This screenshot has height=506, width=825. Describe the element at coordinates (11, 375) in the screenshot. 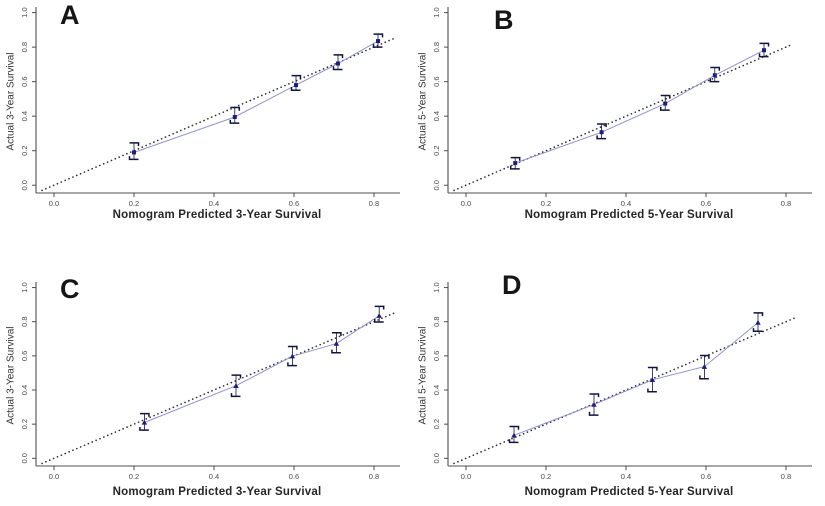

I see `y-axis-title: Actual 3-Year Survival` at that location.